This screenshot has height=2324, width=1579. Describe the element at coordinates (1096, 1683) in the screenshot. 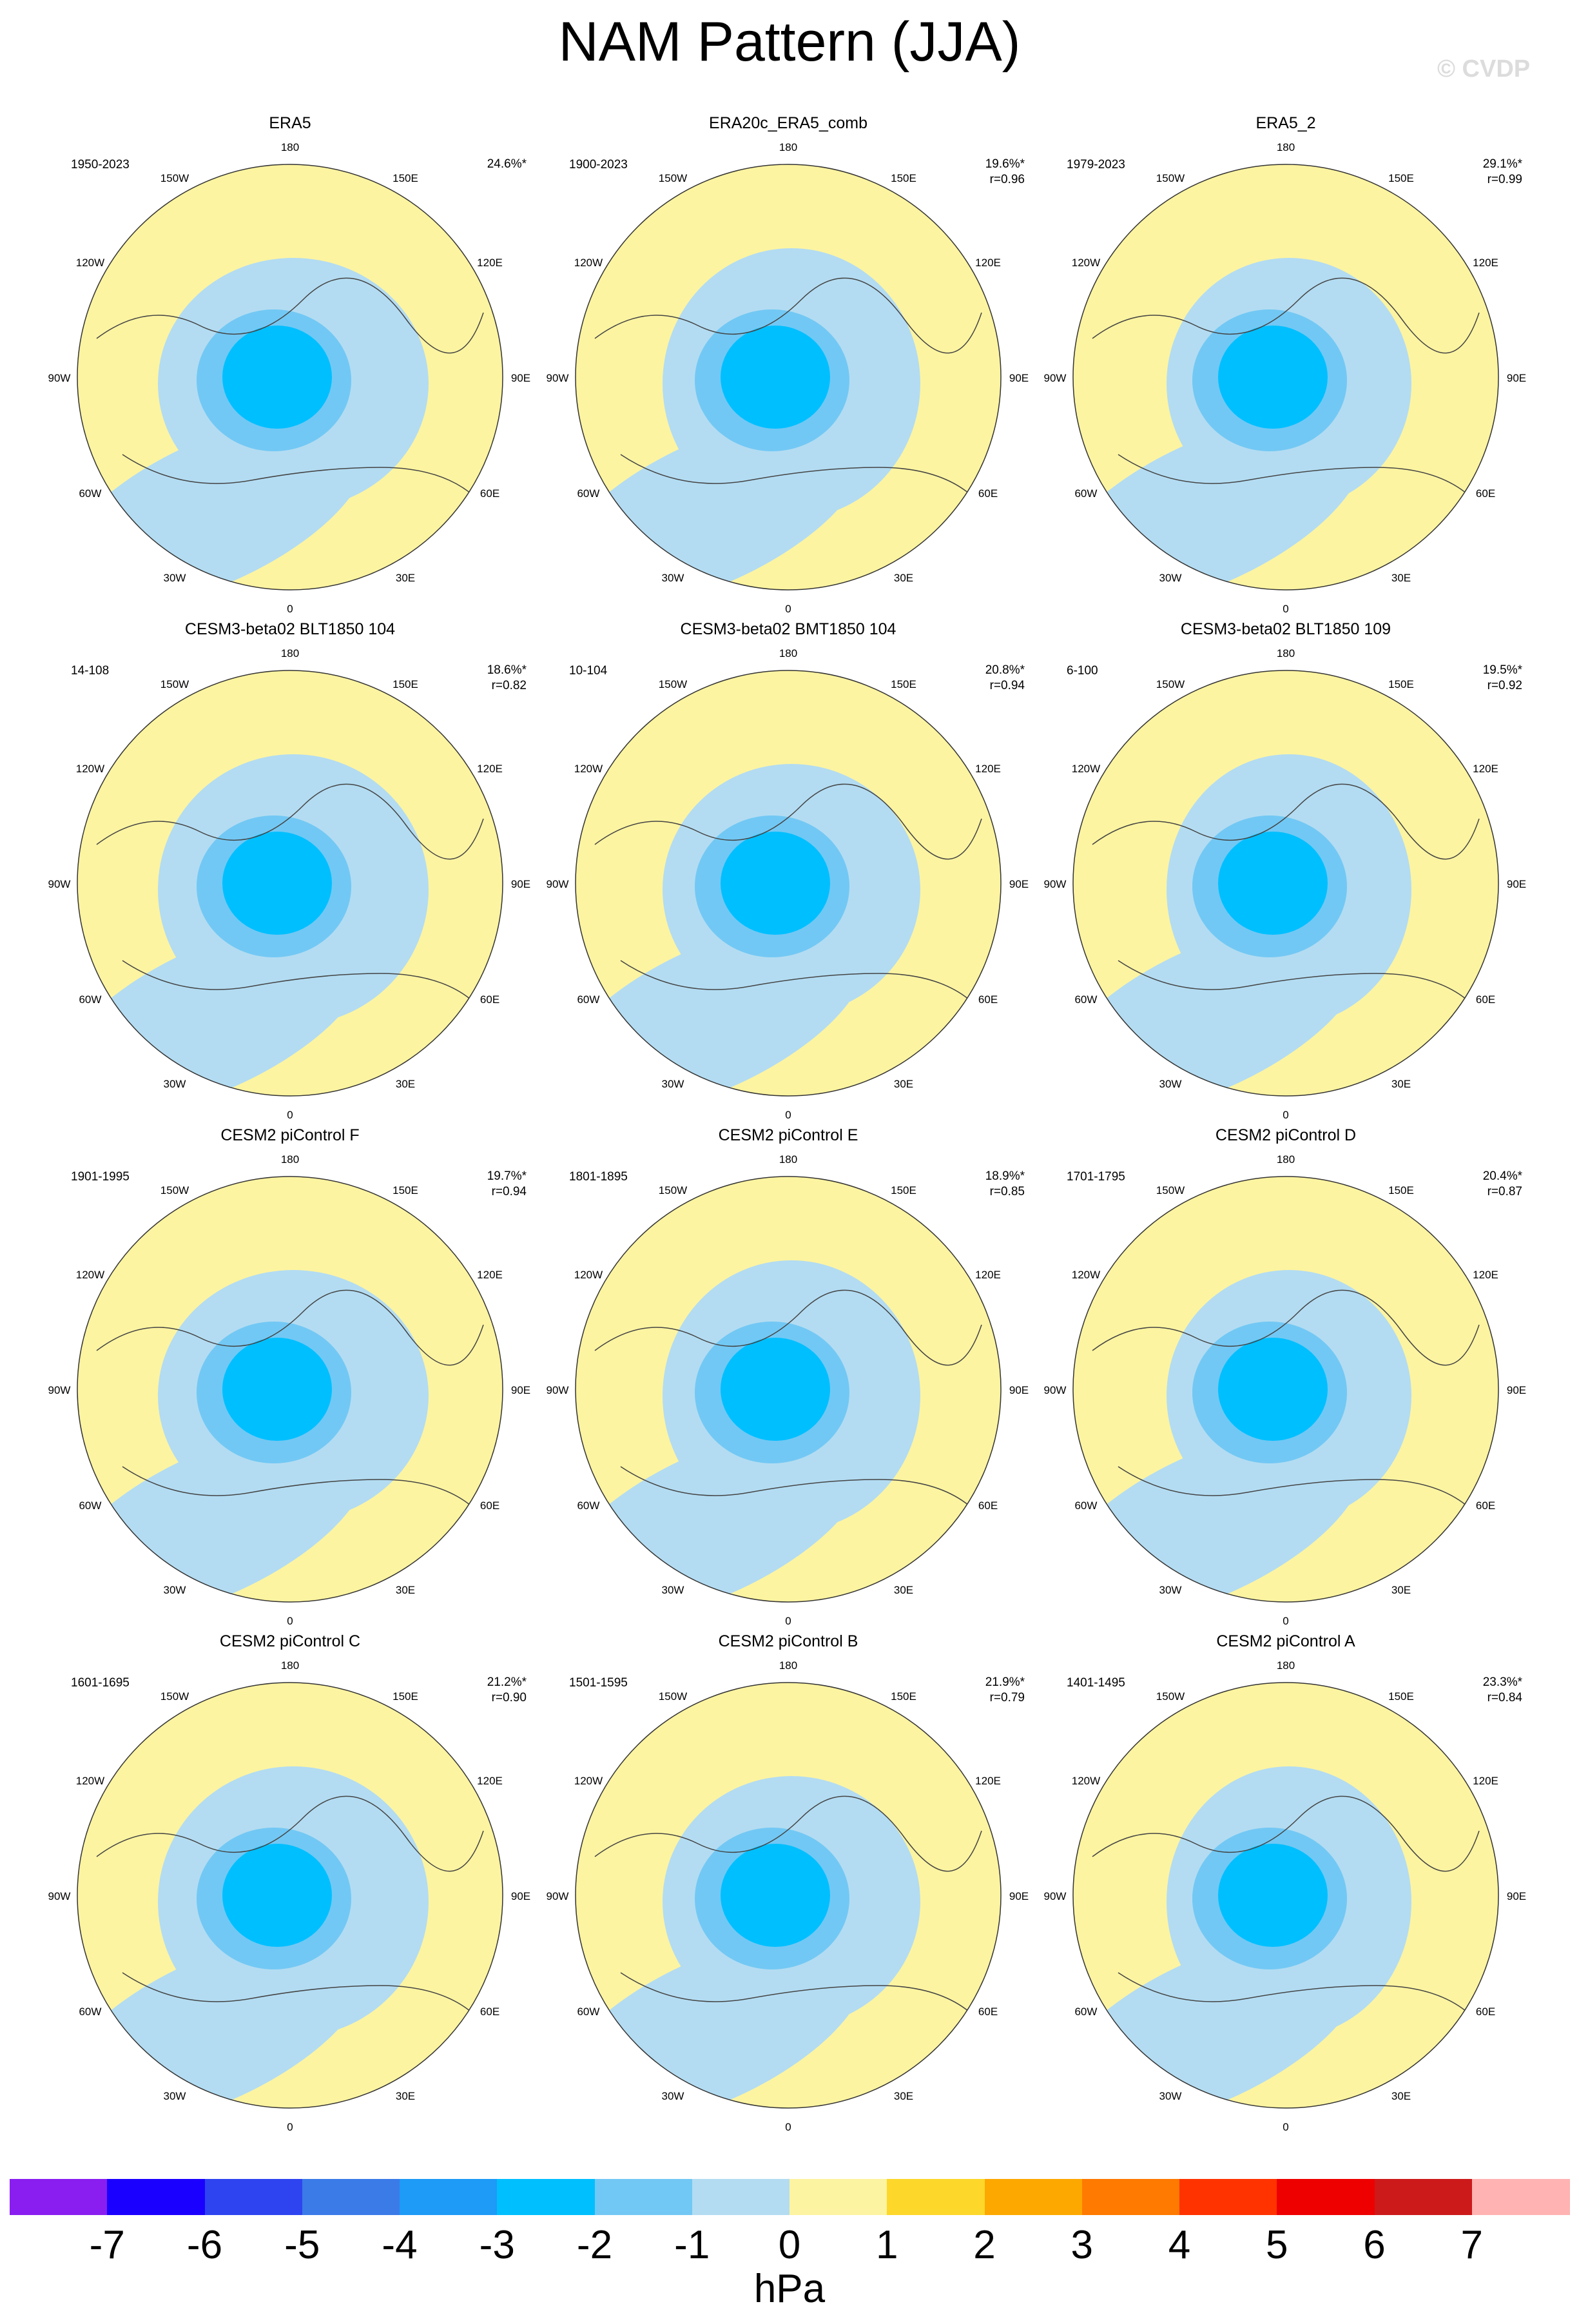

I see `panel-period: 1401-1495` at that location.